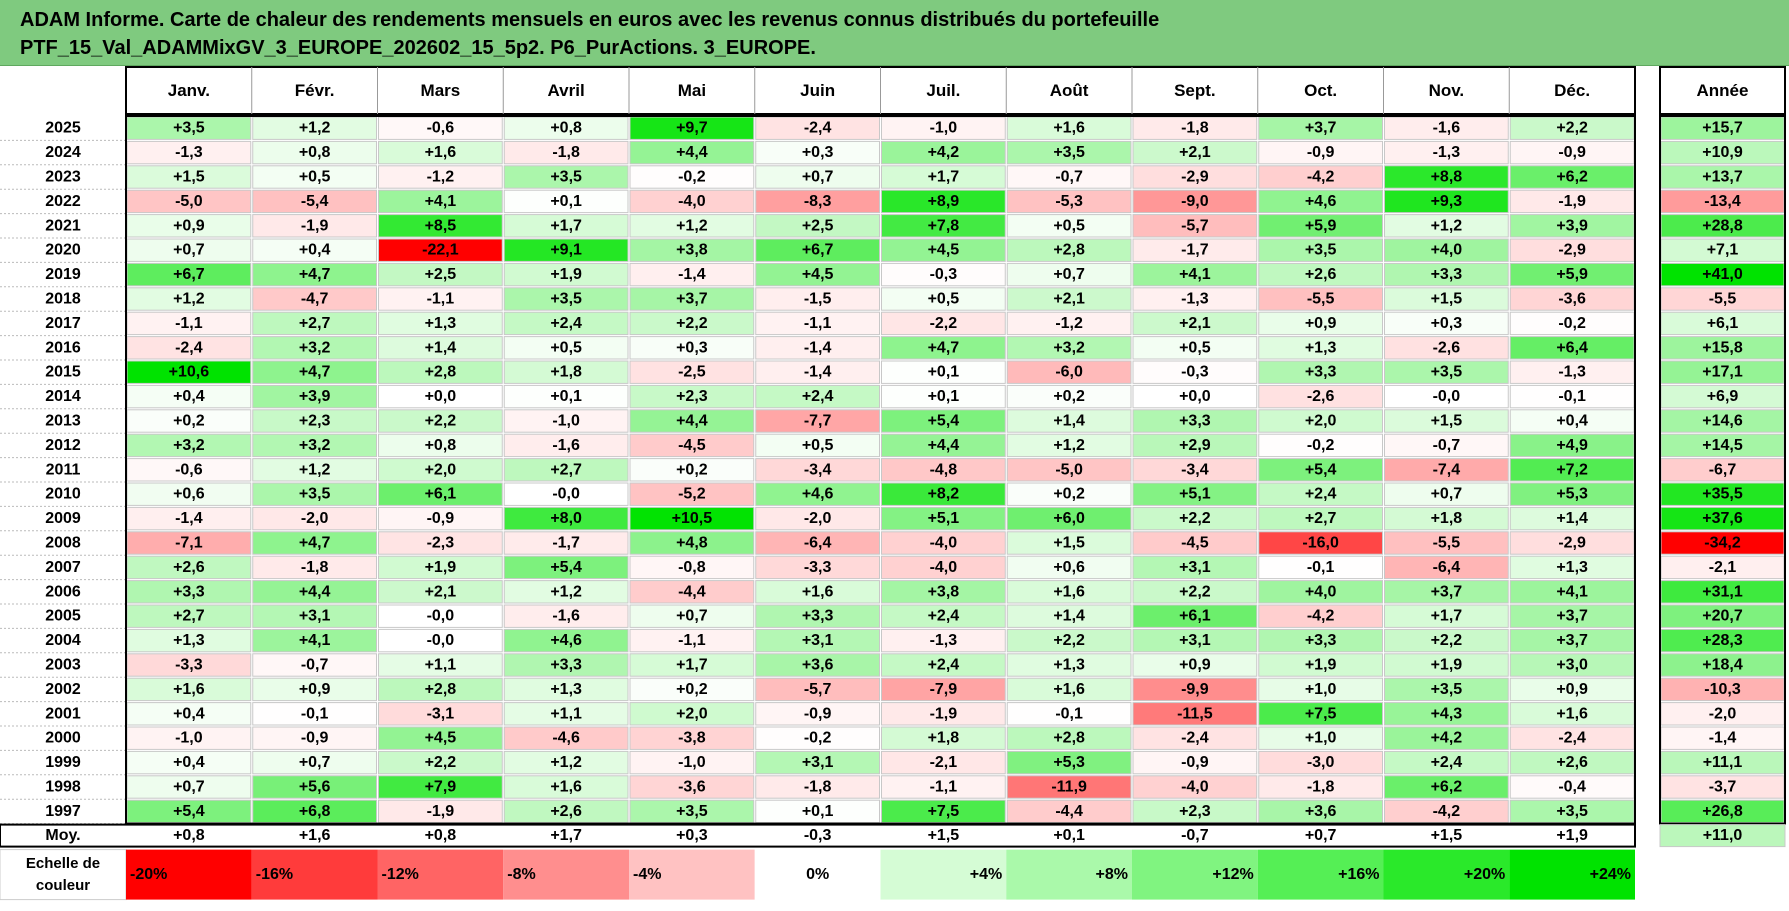 This screenshot has width=1789, height=911. I want to click on cell-value: +9,3, so click(1447, 201).